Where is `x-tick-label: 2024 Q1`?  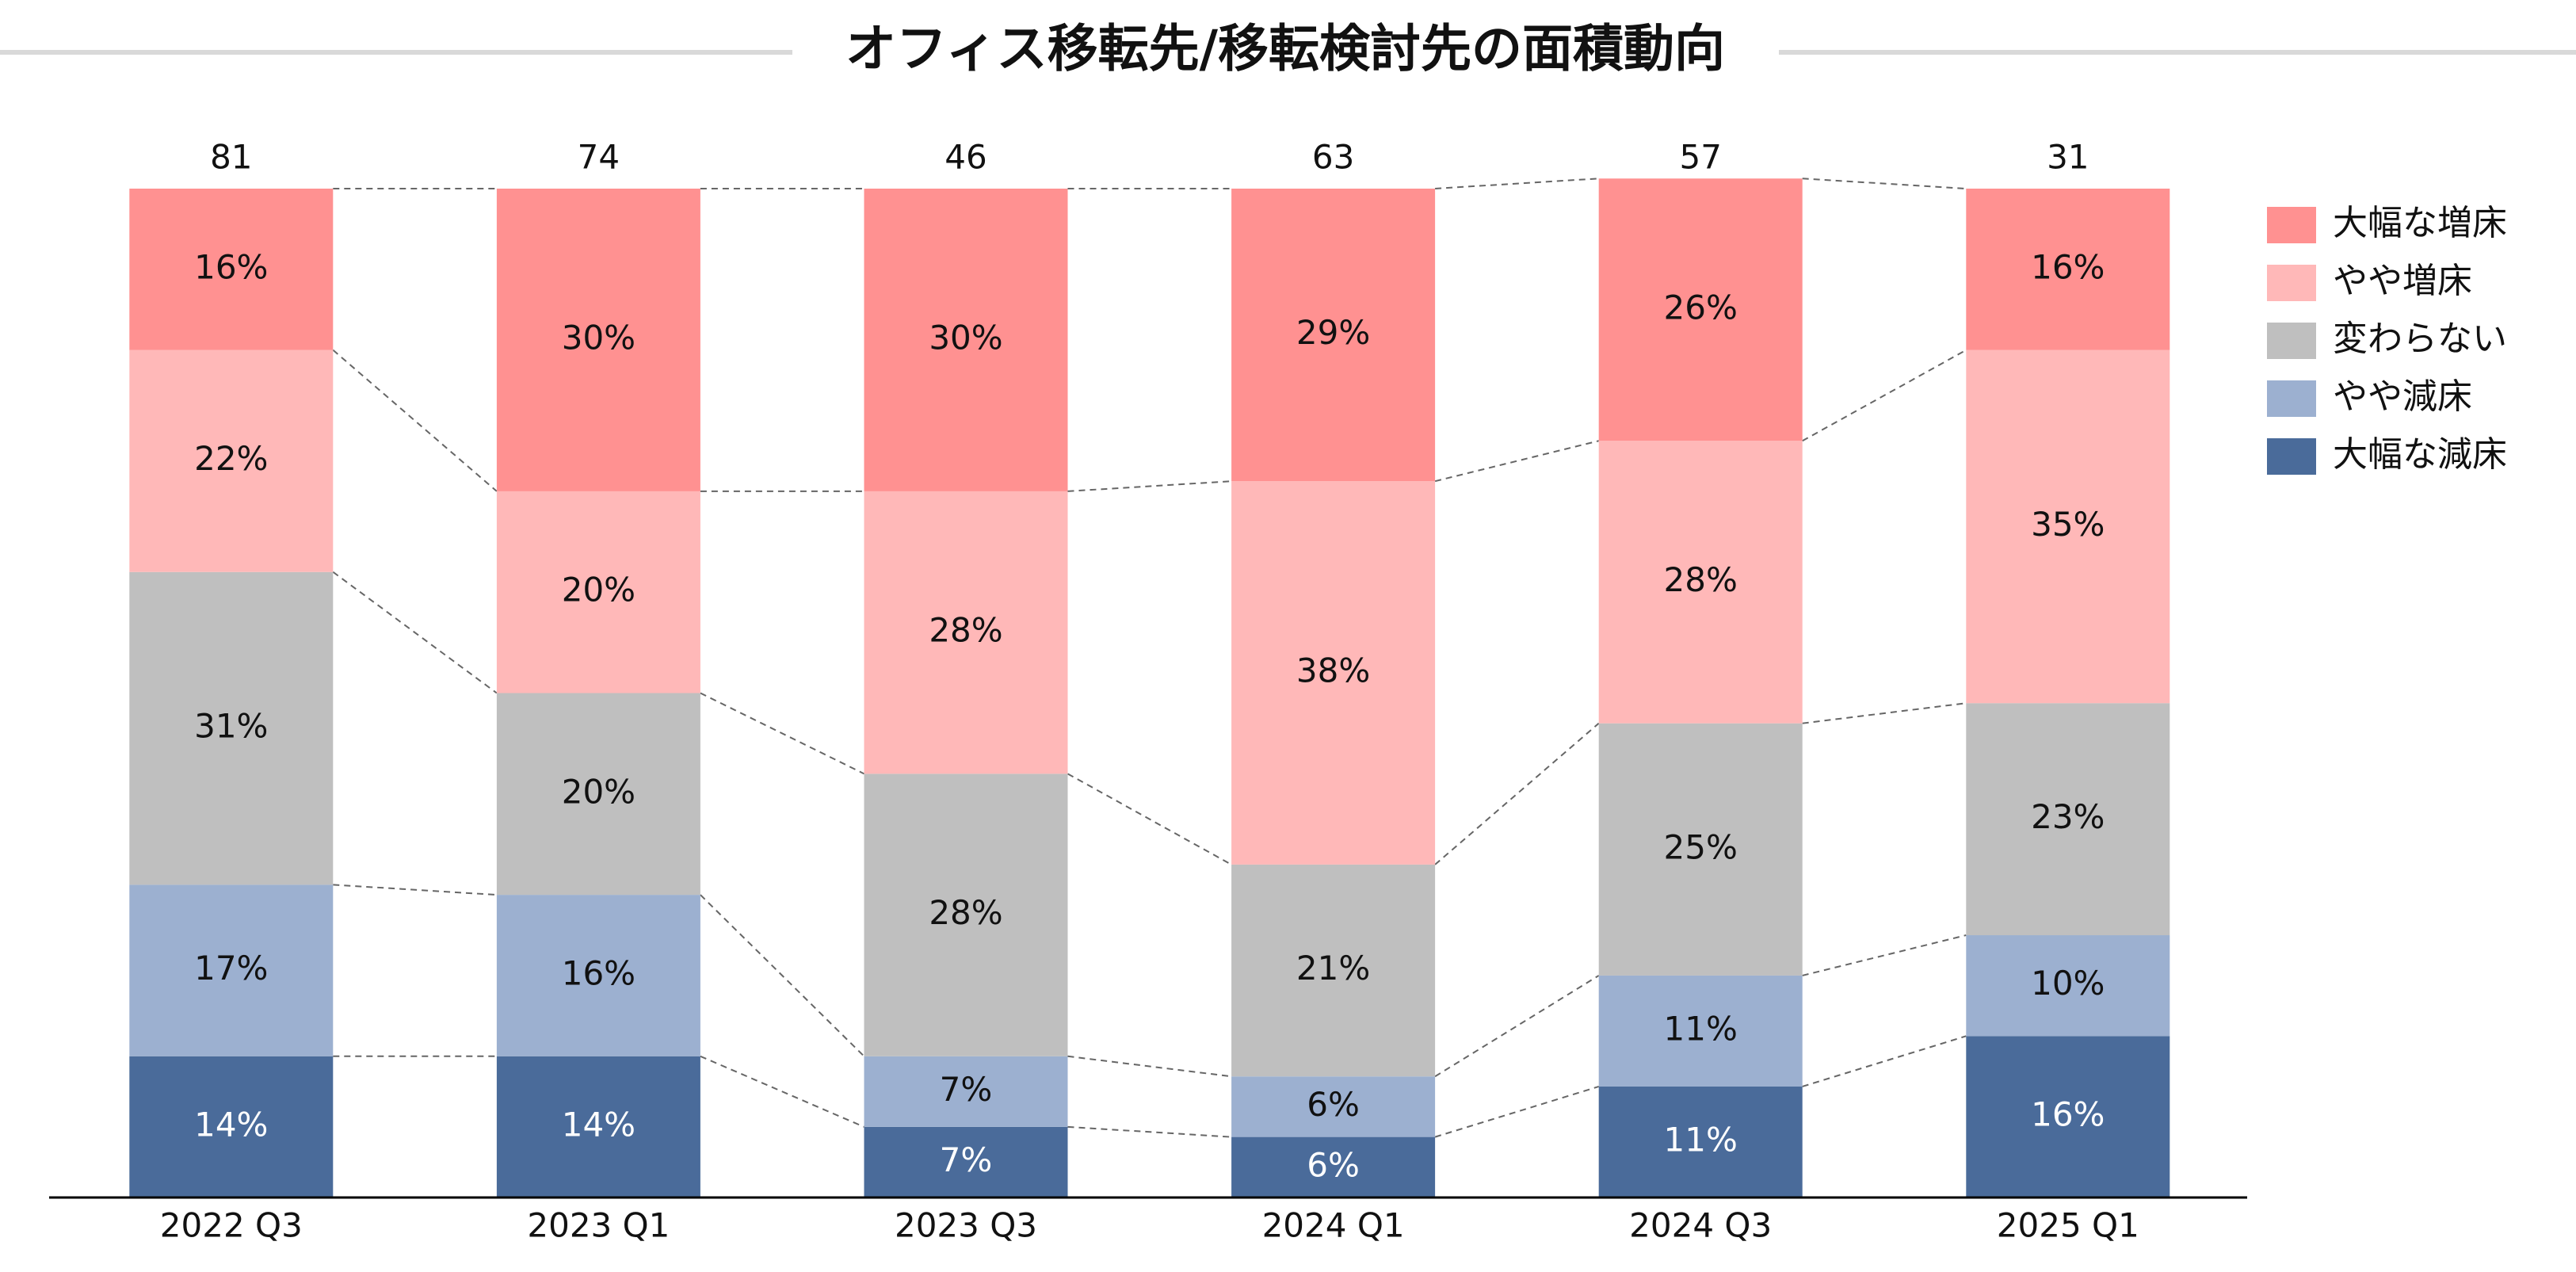 x-tick-label: 2024 Q1 is located at coordinates (1333, 1225).